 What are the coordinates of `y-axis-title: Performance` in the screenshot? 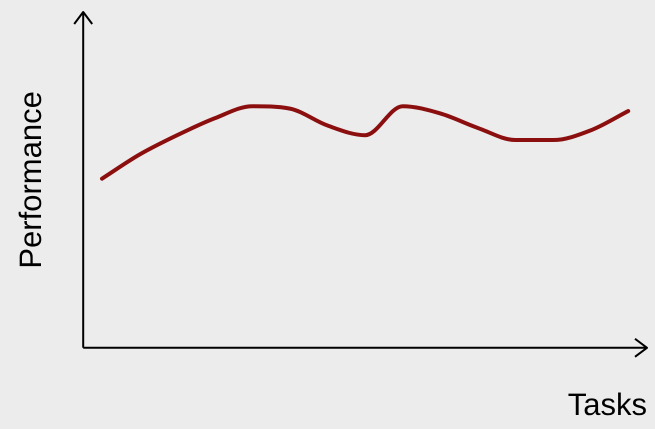 It's located at (30, 180).